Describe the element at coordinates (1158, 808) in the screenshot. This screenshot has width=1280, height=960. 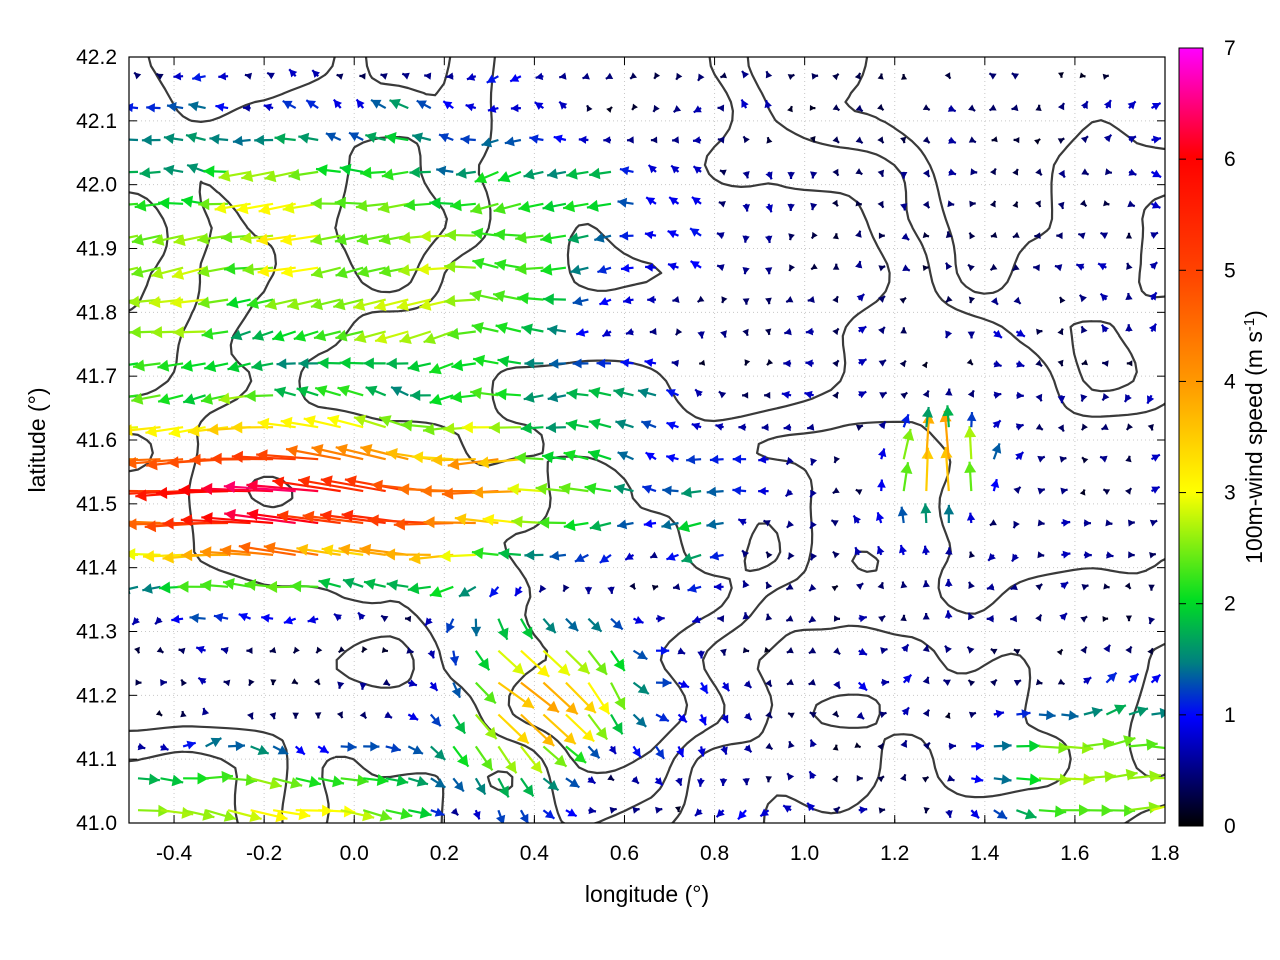
I see `wind-arrow-shaft` at that location.